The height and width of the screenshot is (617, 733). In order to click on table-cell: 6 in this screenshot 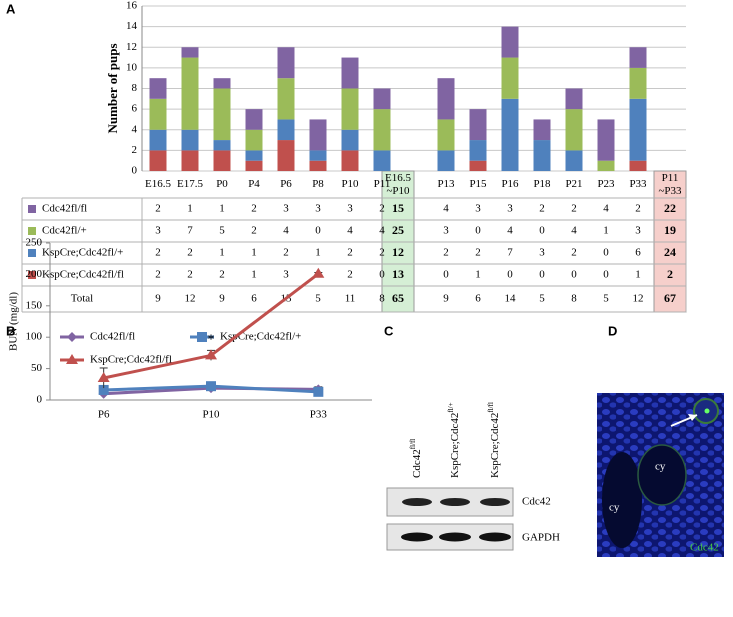, I will do `click(254, 299)`.